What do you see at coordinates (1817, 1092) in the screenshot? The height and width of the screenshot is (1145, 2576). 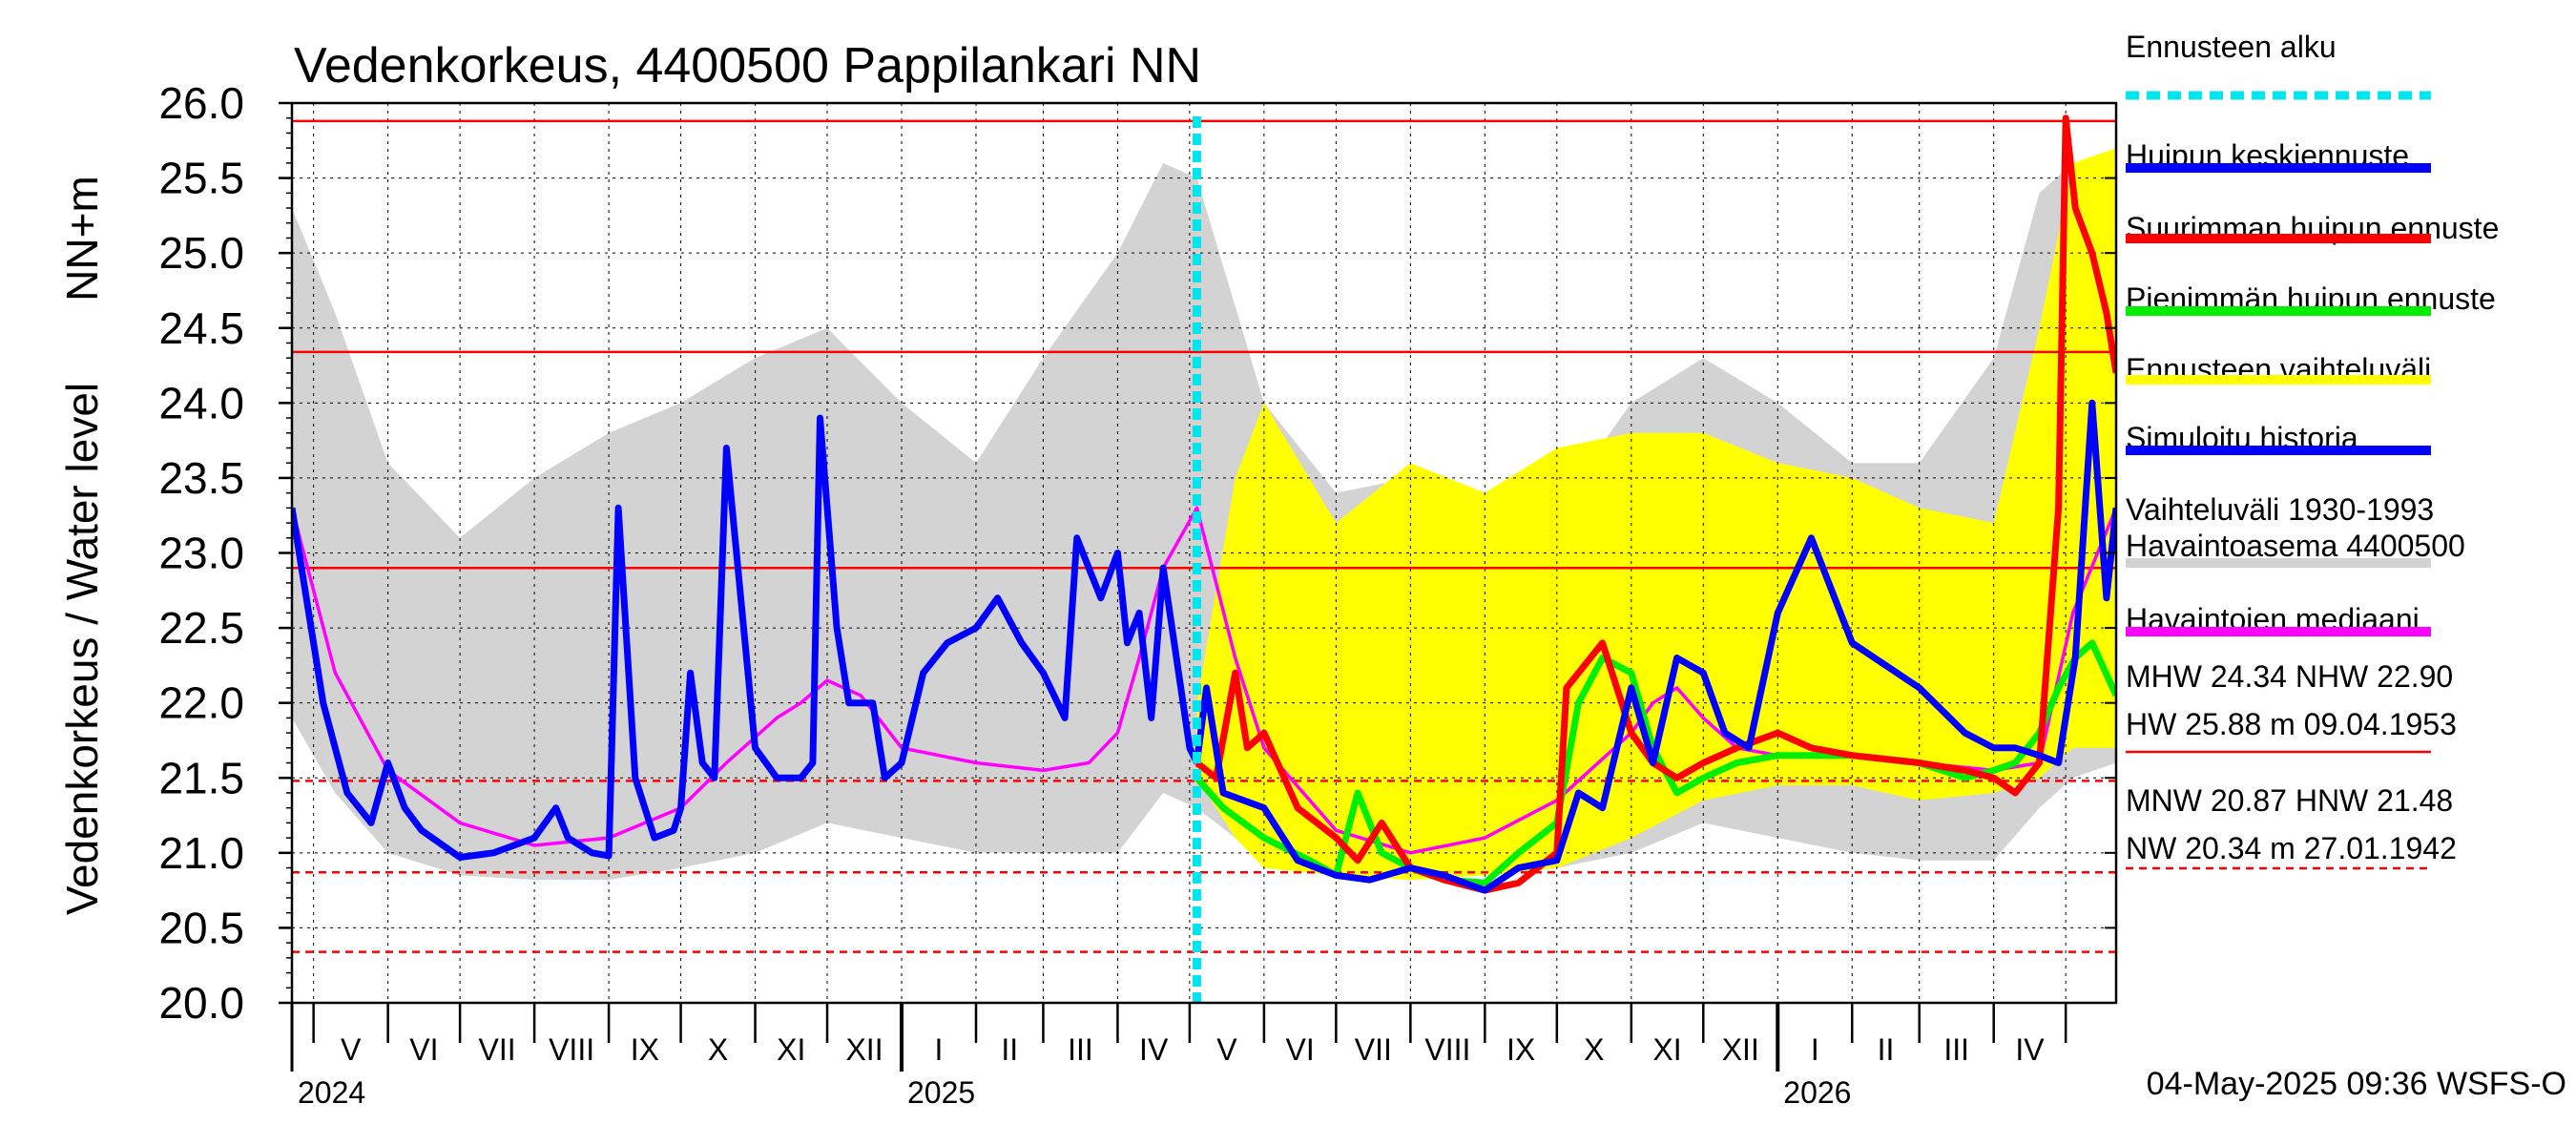 I see `x-year-label: 2026` at bounding box center [1817, 1092].